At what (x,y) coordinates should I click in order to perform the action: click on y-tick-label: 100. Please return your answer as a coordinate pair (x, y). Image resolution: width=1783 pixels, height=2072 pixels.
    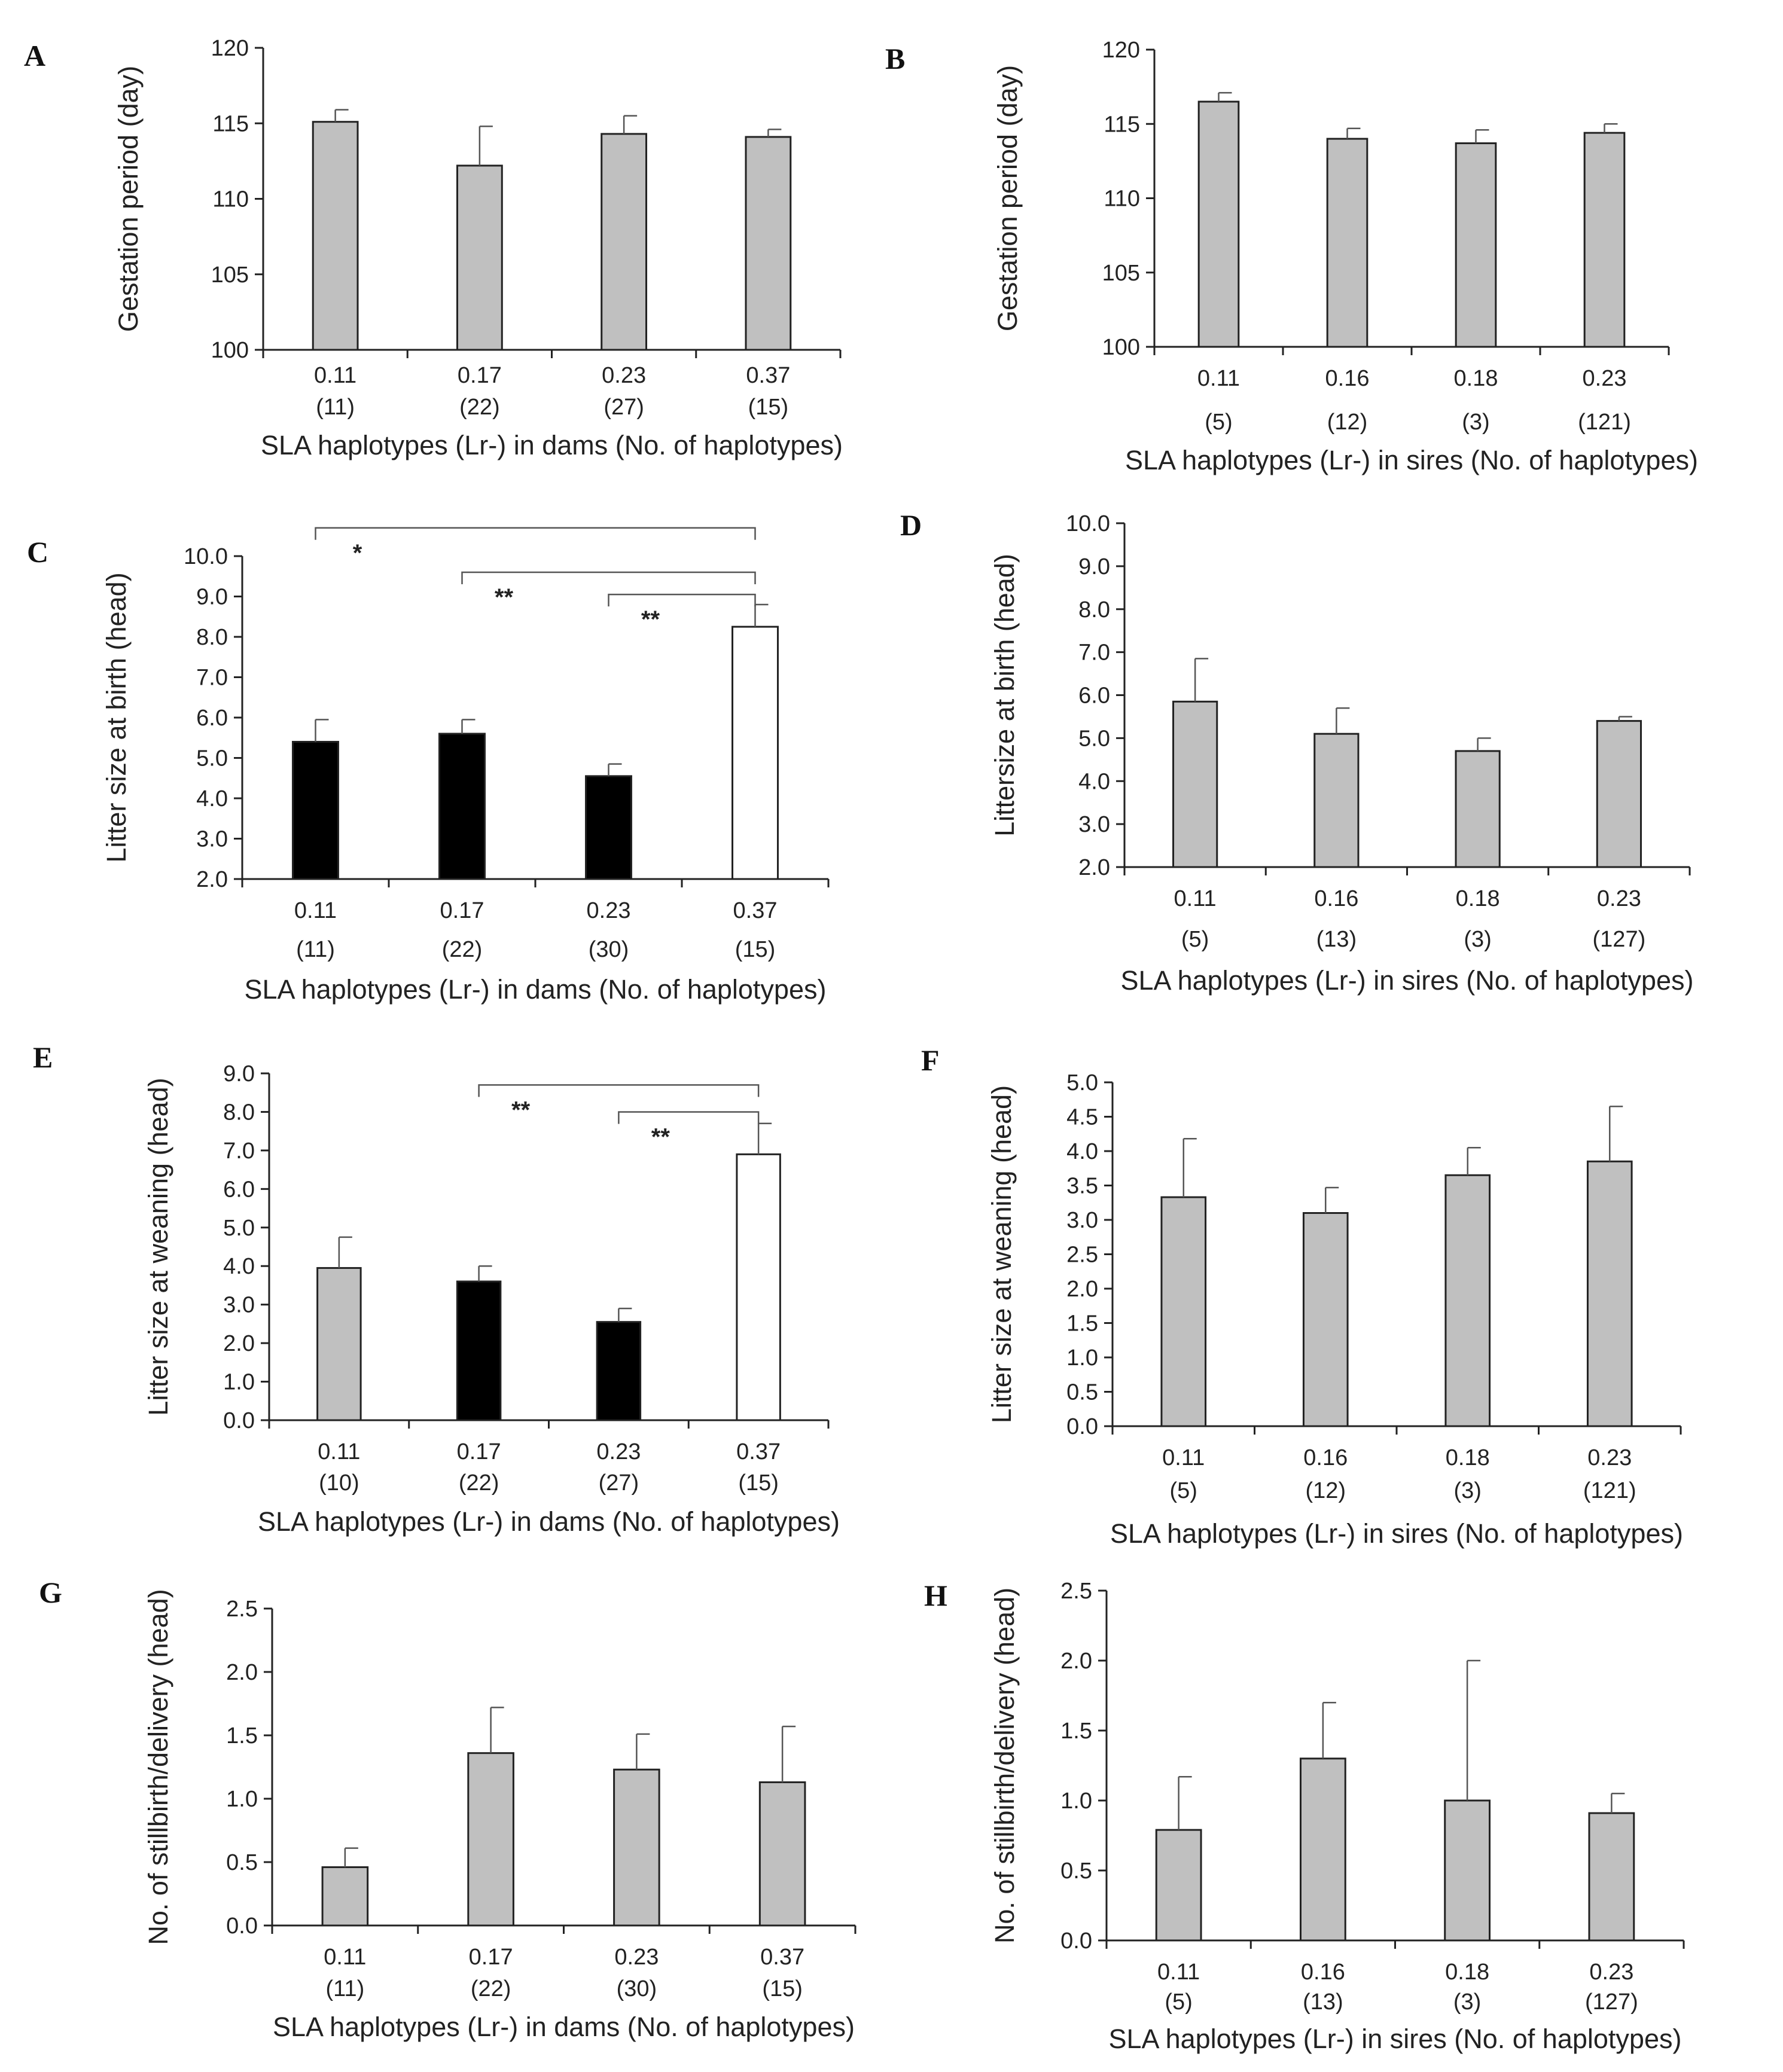
    Looking at the image, I should click on (230, 350).